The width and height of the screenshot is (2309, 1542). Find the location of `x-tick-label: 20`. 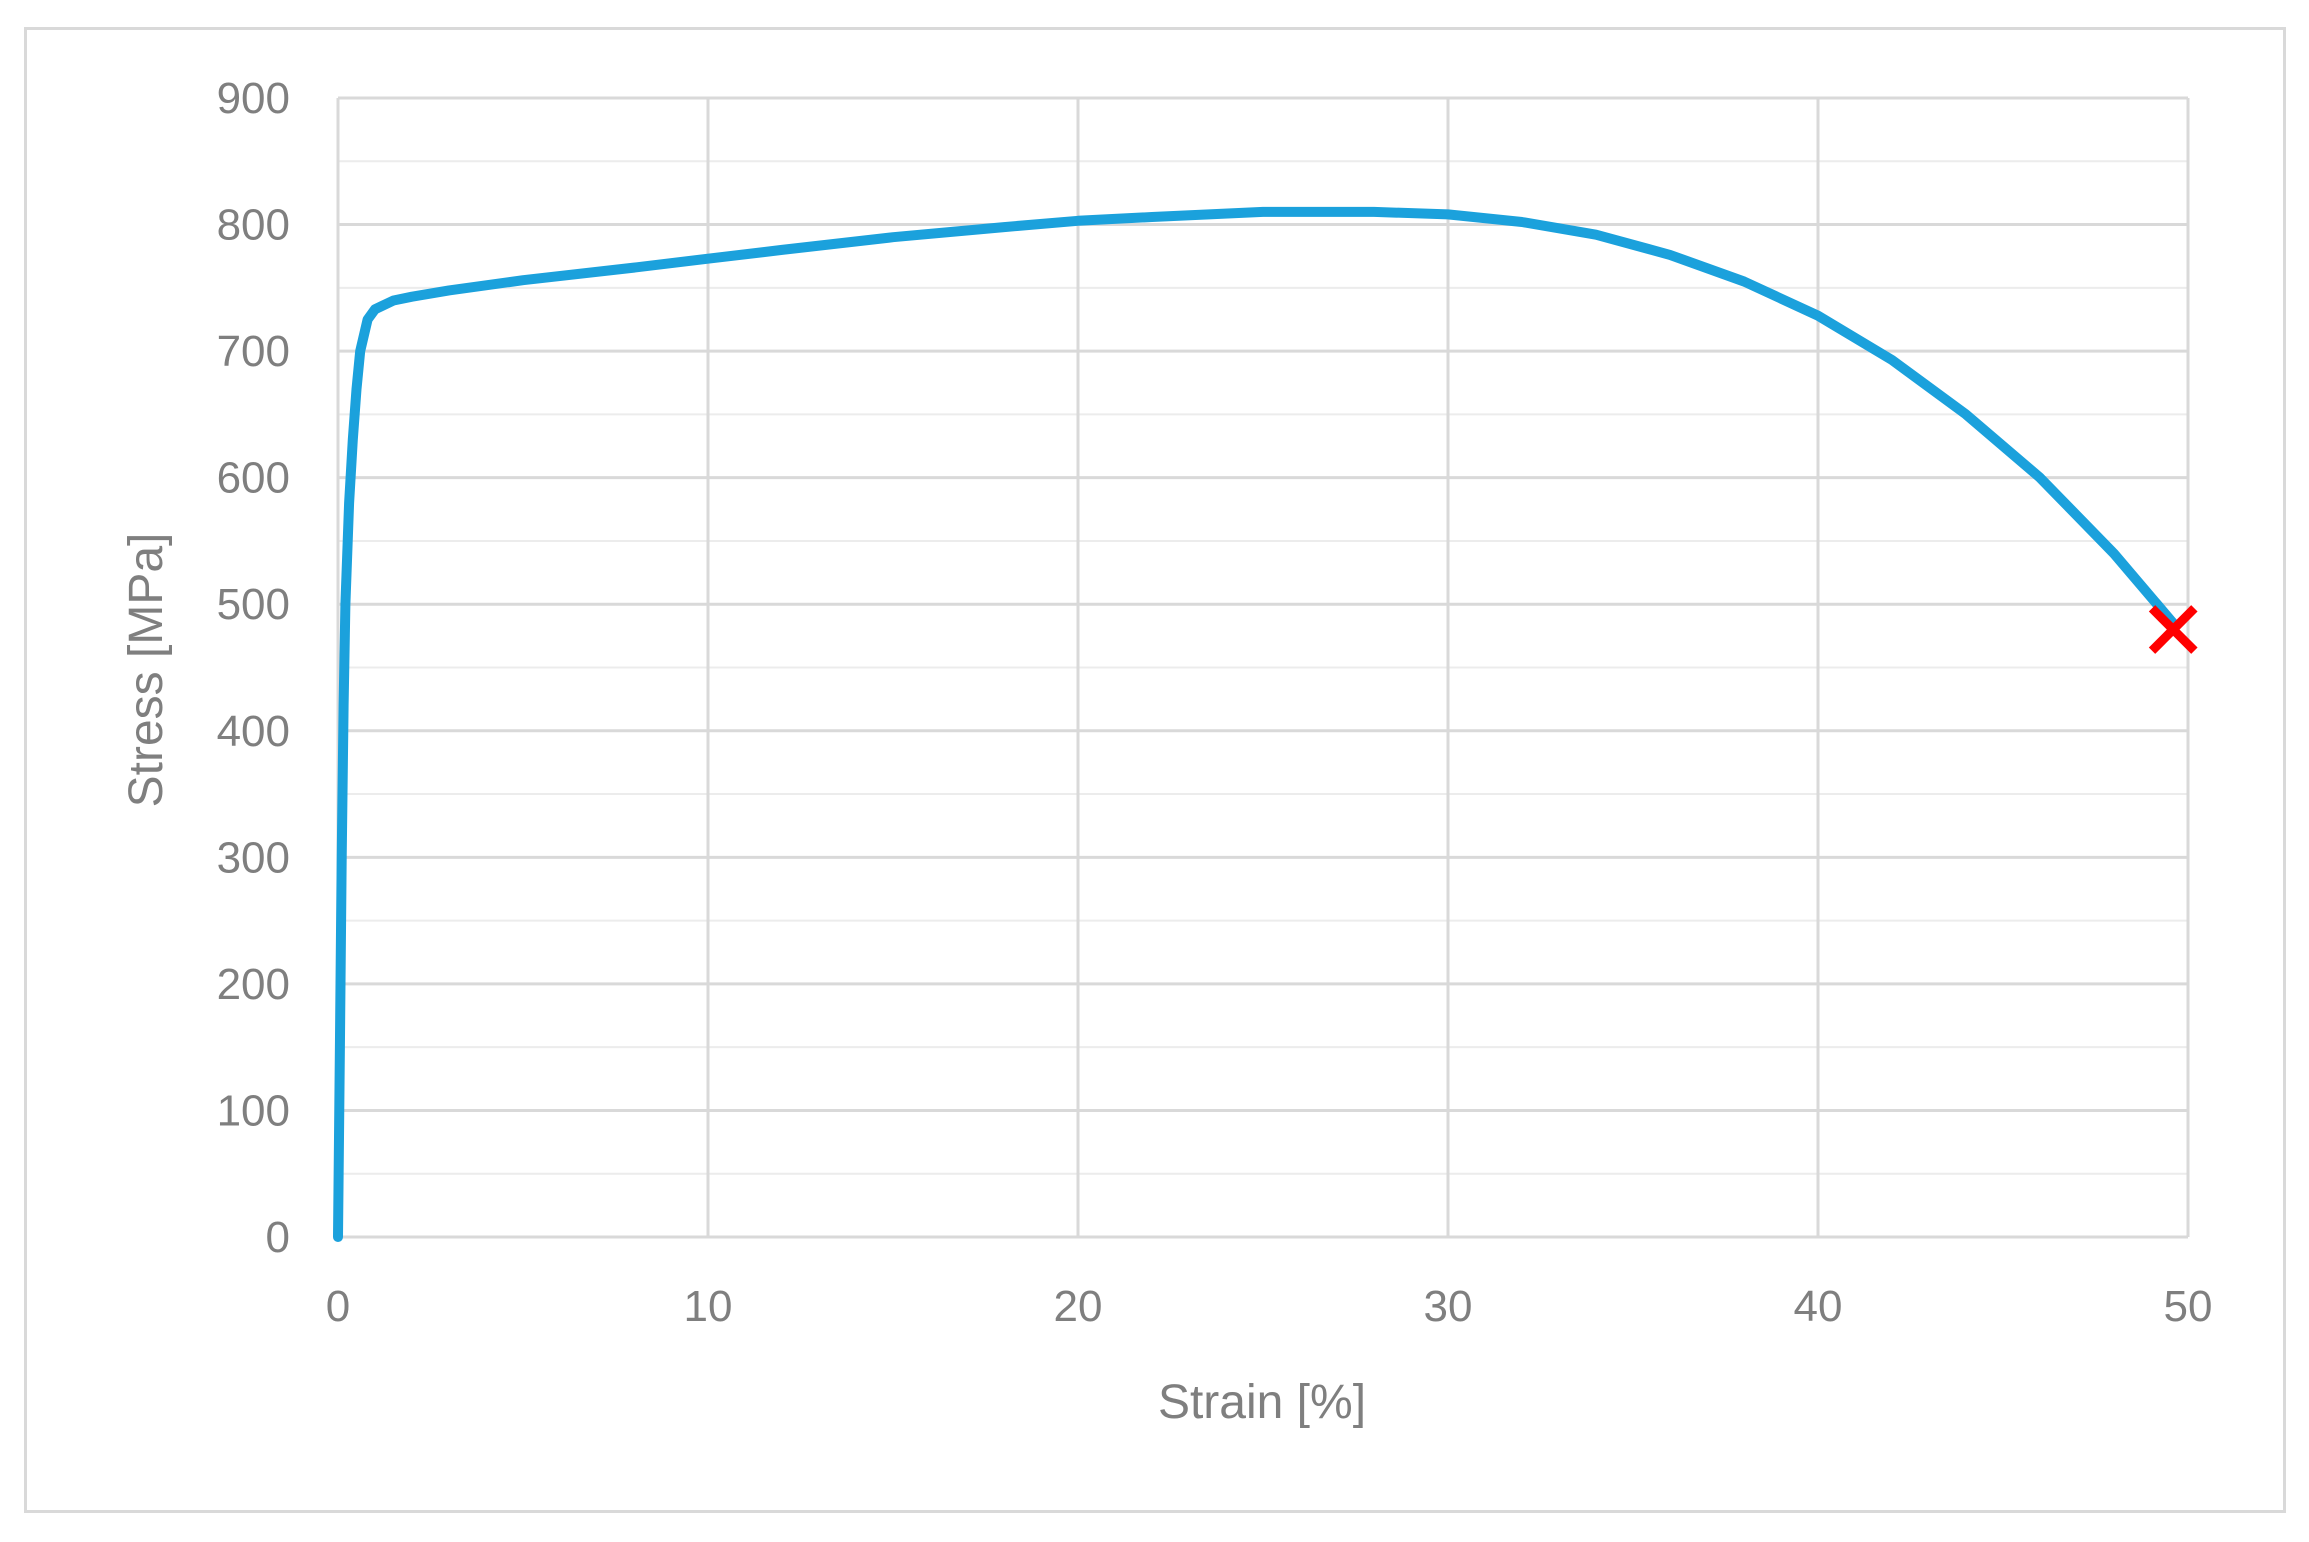

x-tick-label: 20 is located at coordinates (1078, 1306).